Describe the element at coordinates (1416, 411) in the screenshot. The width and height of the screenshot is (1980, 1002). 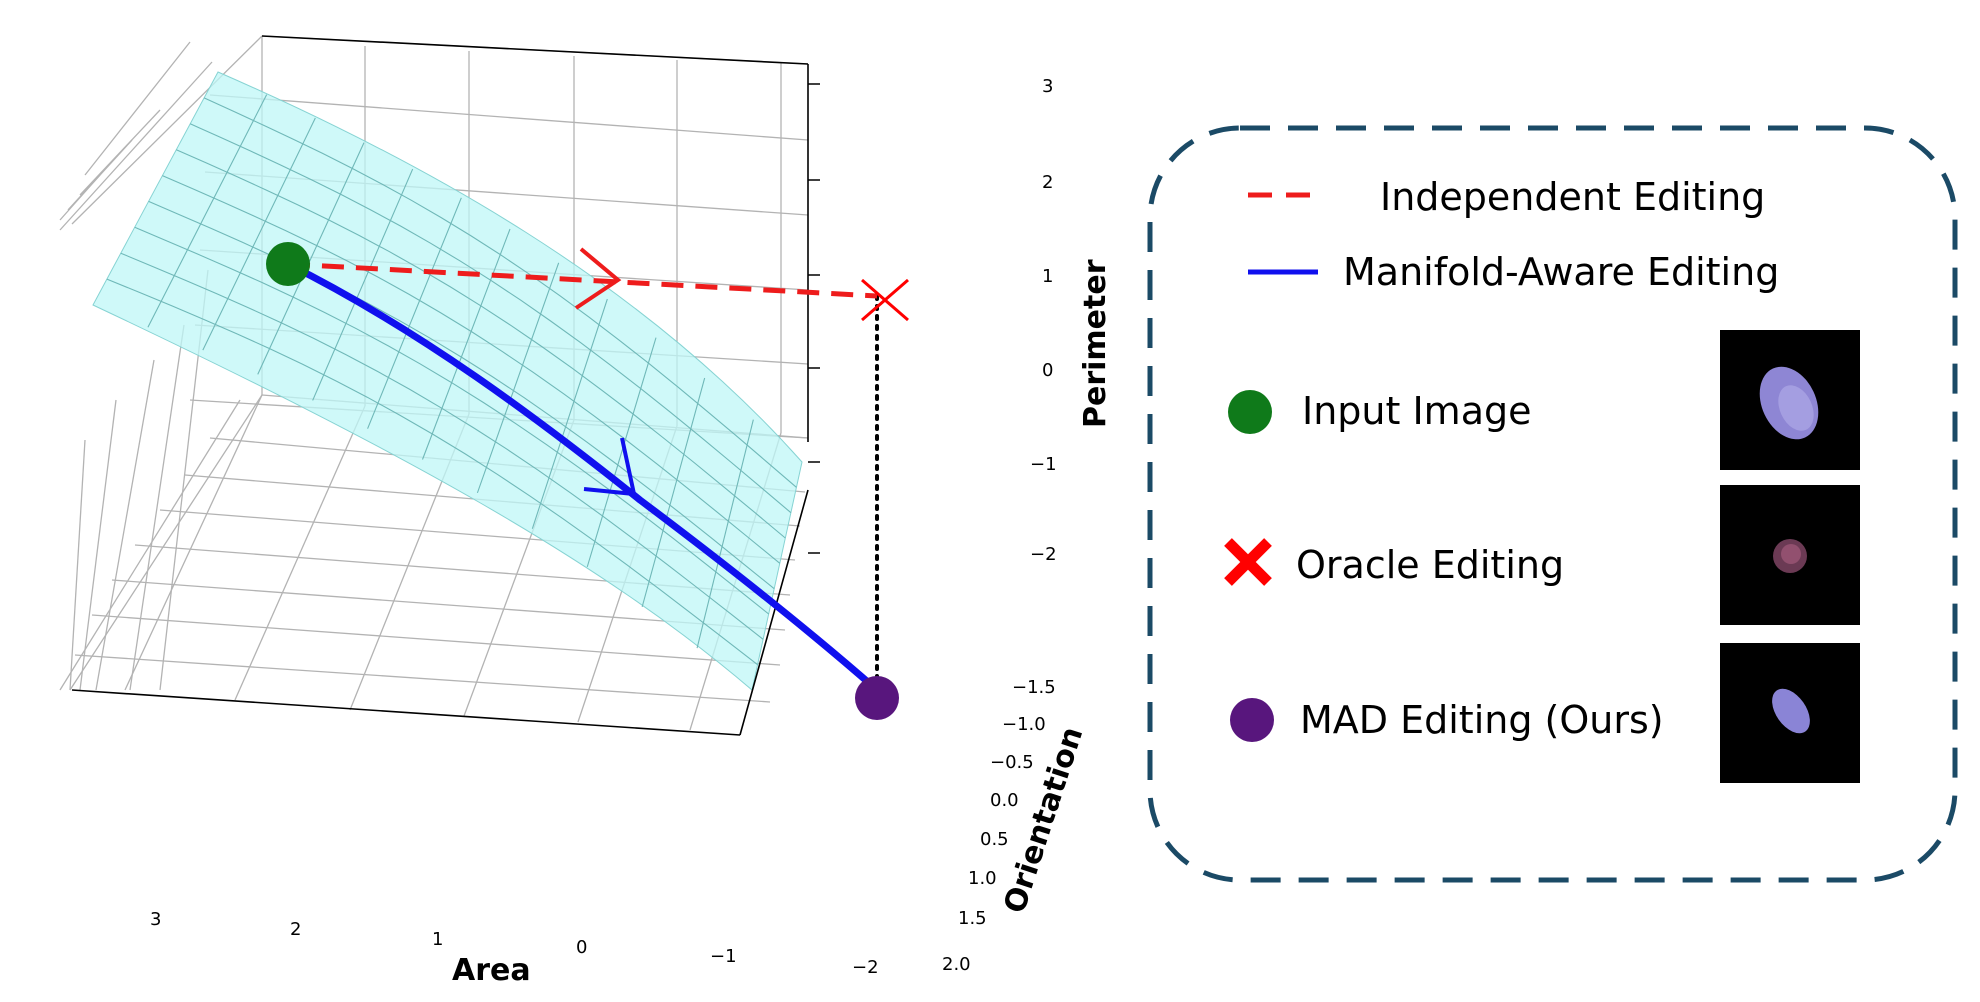
I see `input-image-label: Input Image` at that location.